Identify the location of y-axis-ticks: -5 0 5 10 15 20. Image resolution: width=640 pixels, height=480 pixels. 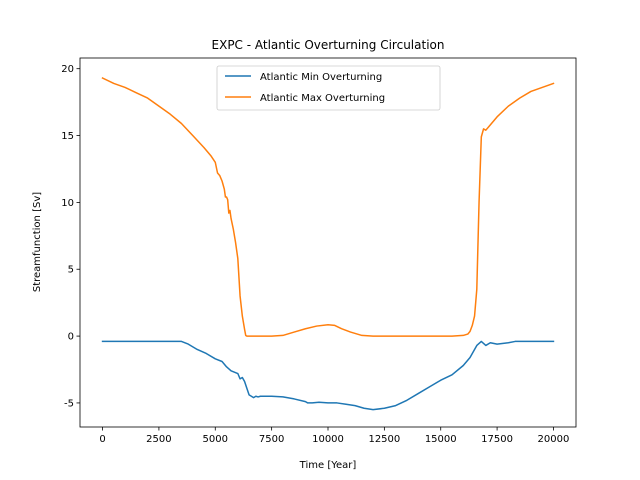
(70, 236).